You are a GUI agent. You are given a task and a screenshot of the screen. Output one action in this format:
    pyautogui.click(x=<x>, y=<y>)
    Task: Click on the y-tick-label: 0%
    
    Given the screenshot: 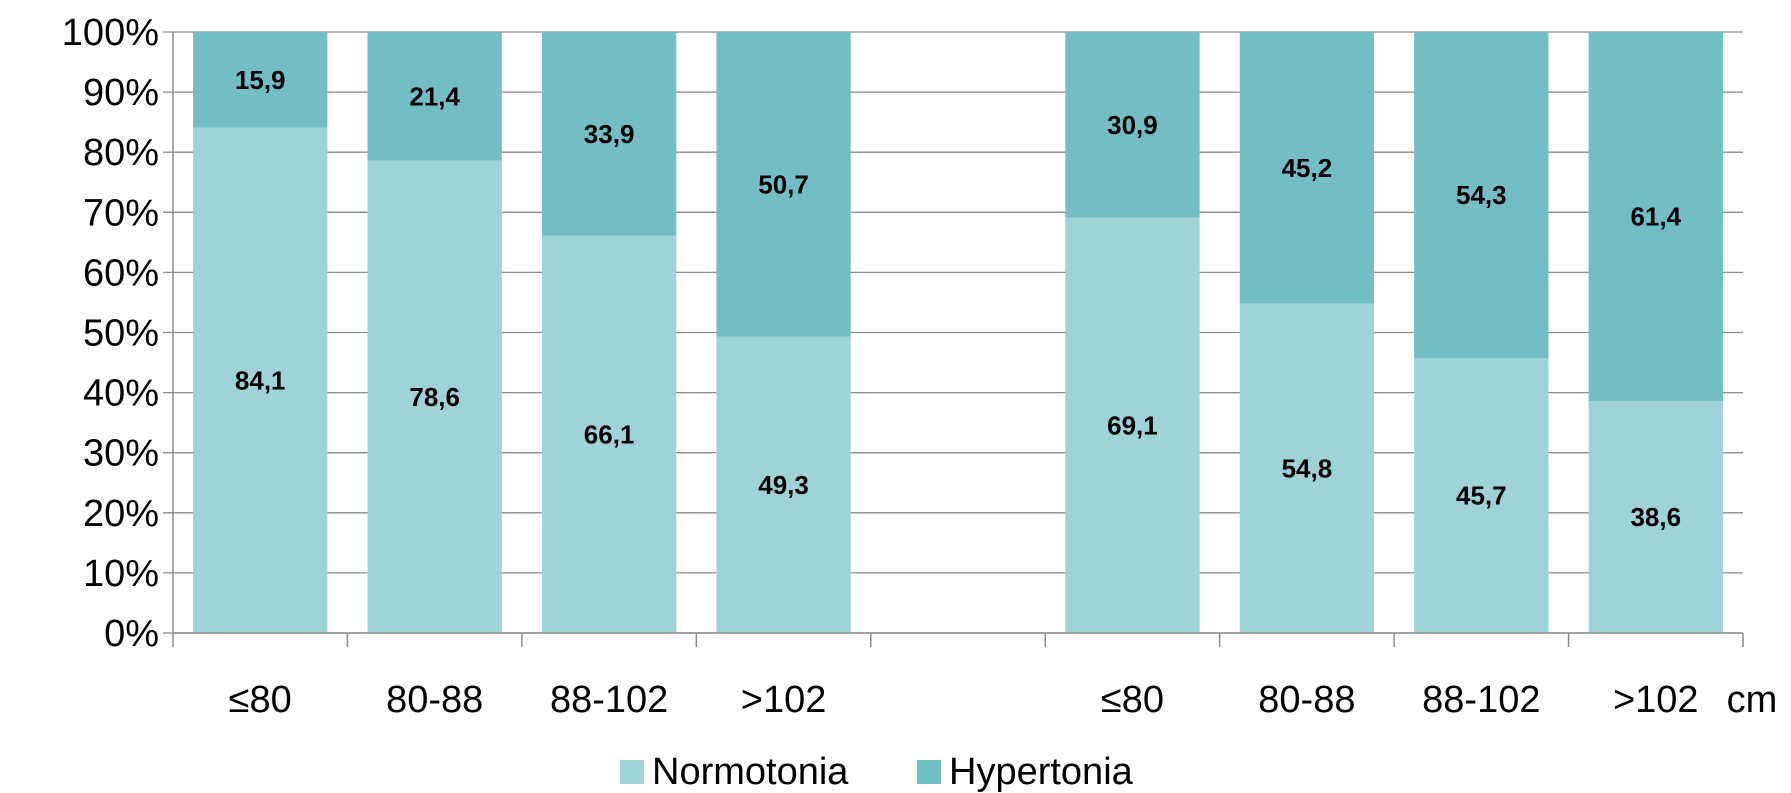 What is the action you would take?
    pyautogui.click(x=131, y=634)
    